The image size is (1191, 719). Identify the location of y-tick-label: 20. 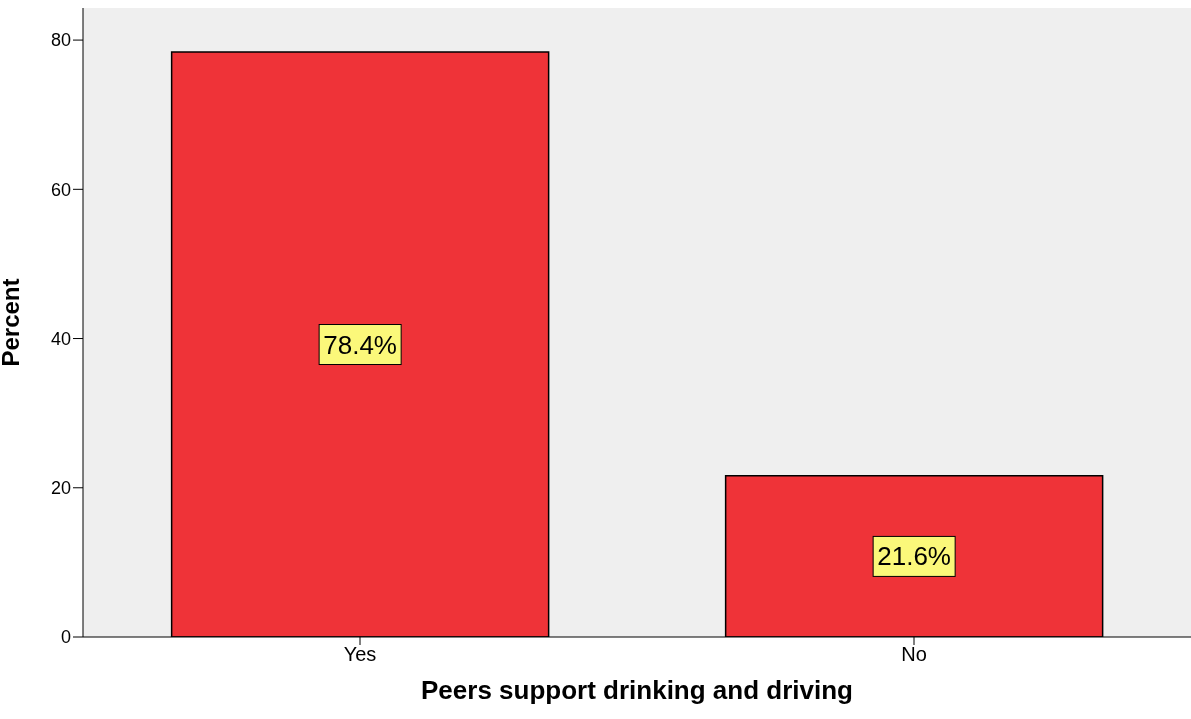
(60, 488).